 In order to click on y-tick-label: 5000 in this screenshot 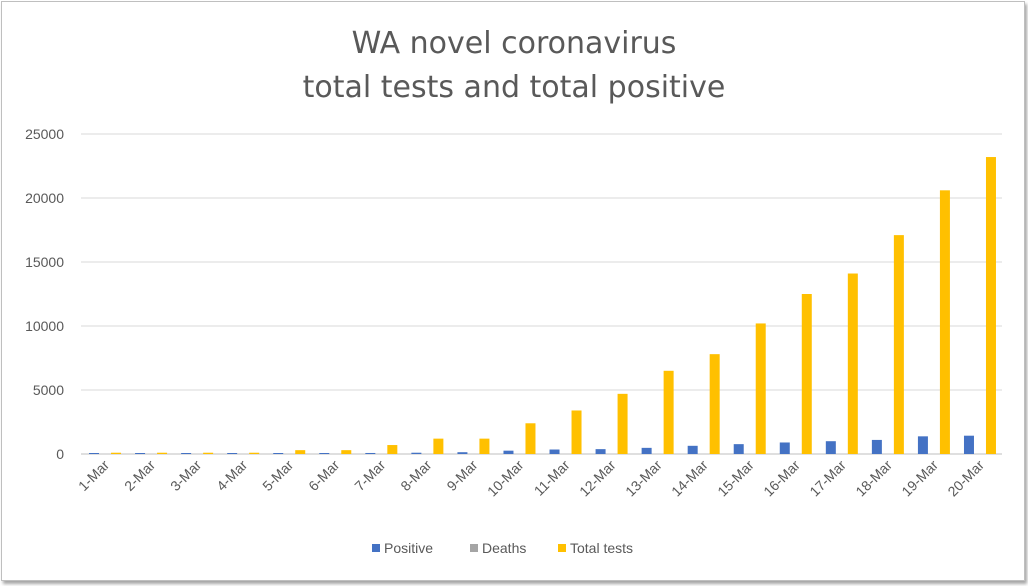, I will do `click(48, 390)`.